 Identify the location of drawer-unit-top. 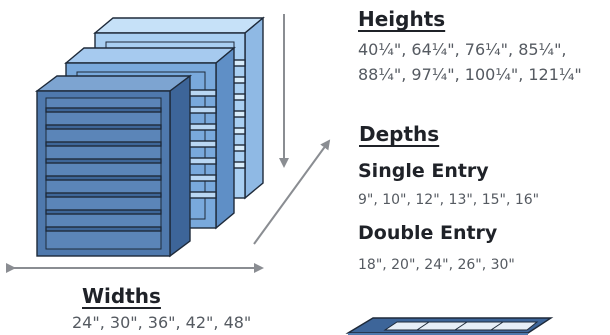
(449, 326).